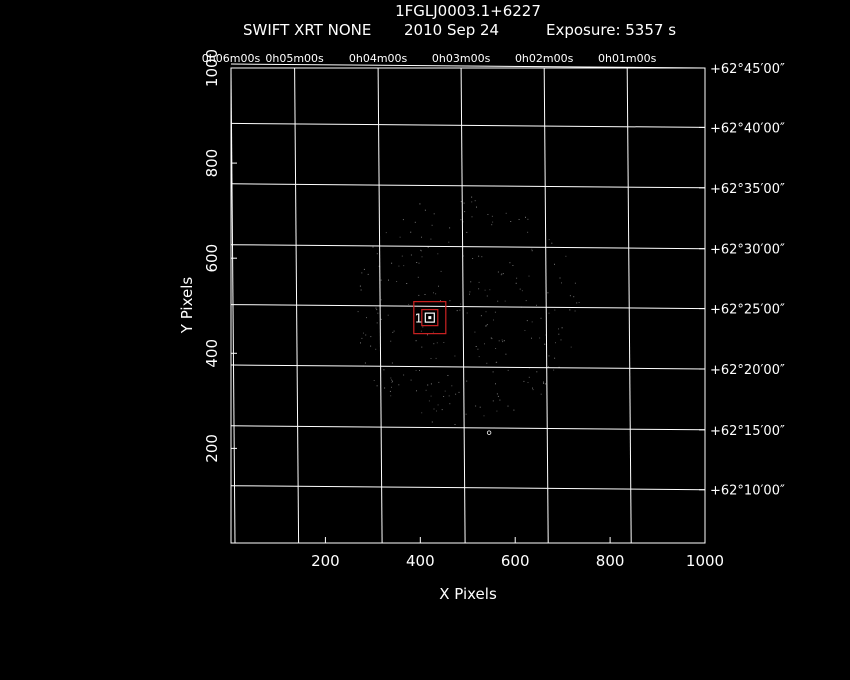 The width and height of the screenshot is (850, 680). I want to click on source-region: 1, so click(430, 318).